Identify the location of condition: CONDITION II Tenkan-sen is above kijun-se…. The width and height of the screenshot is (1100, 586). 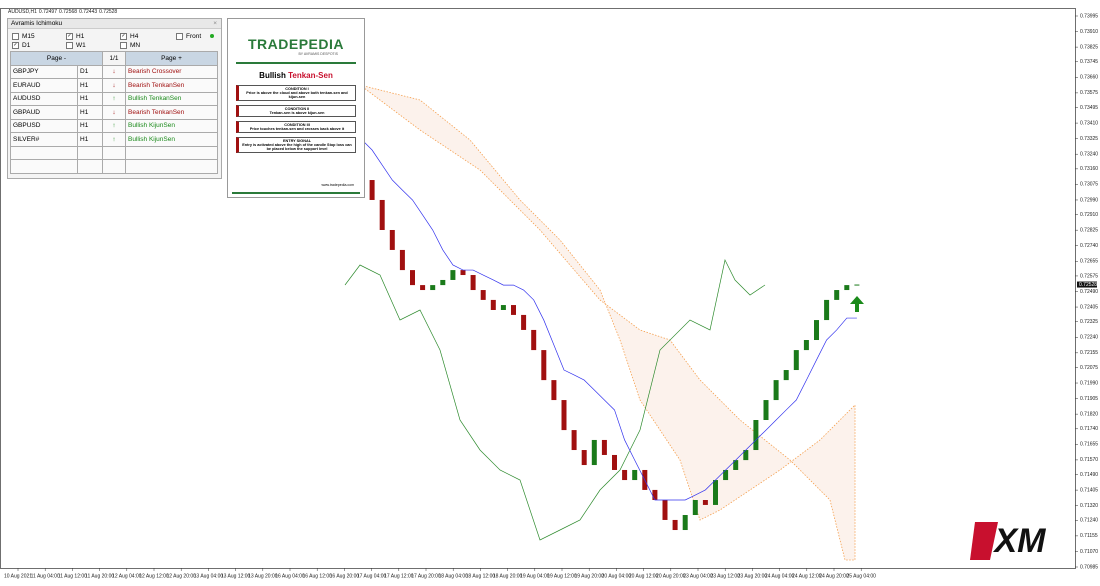
(296, 111).